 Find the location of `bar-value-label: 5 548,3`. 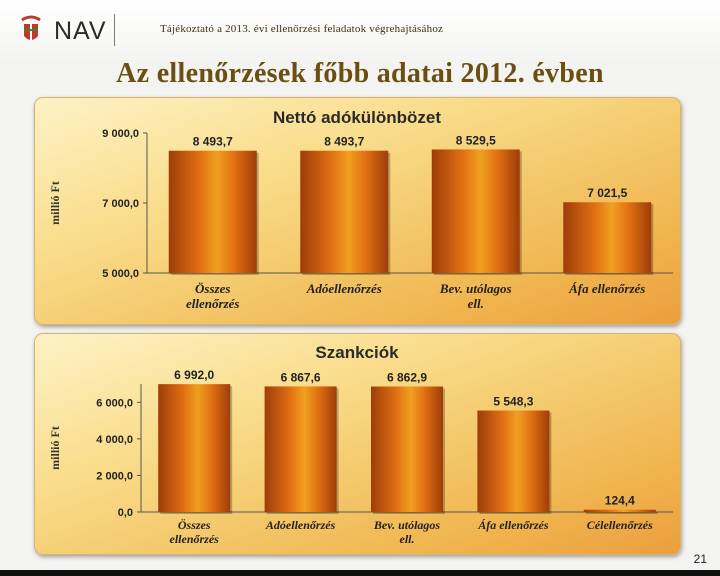

bar-value-label: 5 548,3 is located at coordinates (513, 402).